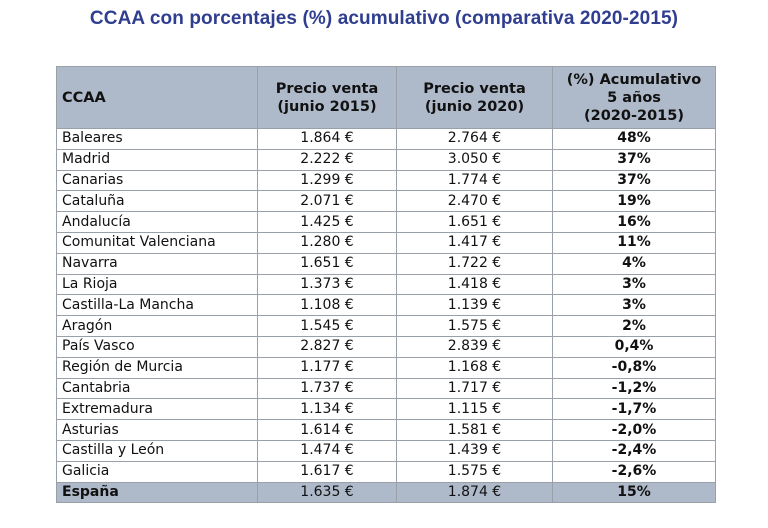  What do you see at coordinates (327, 159) in the screenshot?
I see `cell-price-2015: 2.222 €` at bounding box center [327, 159].